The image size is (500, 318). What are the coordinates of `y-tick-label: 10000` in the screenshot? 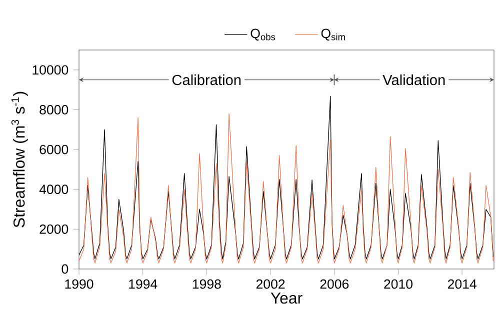 It's located at (50, 70).